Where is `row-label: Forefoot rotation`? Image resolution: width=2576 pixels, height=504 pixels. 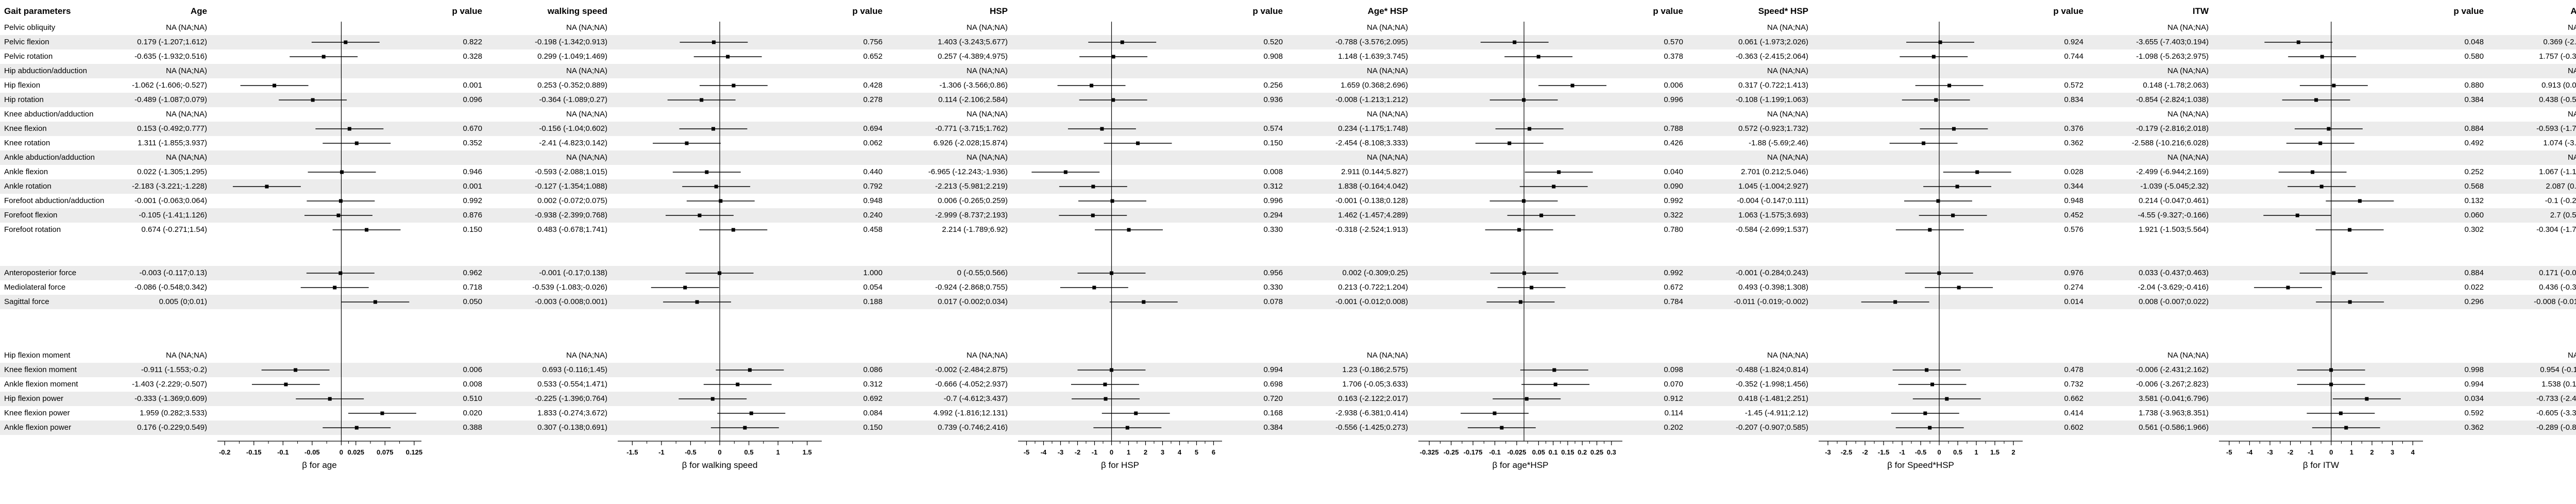
row-label: Forefoot rotation is located at coordinates (32, 229).